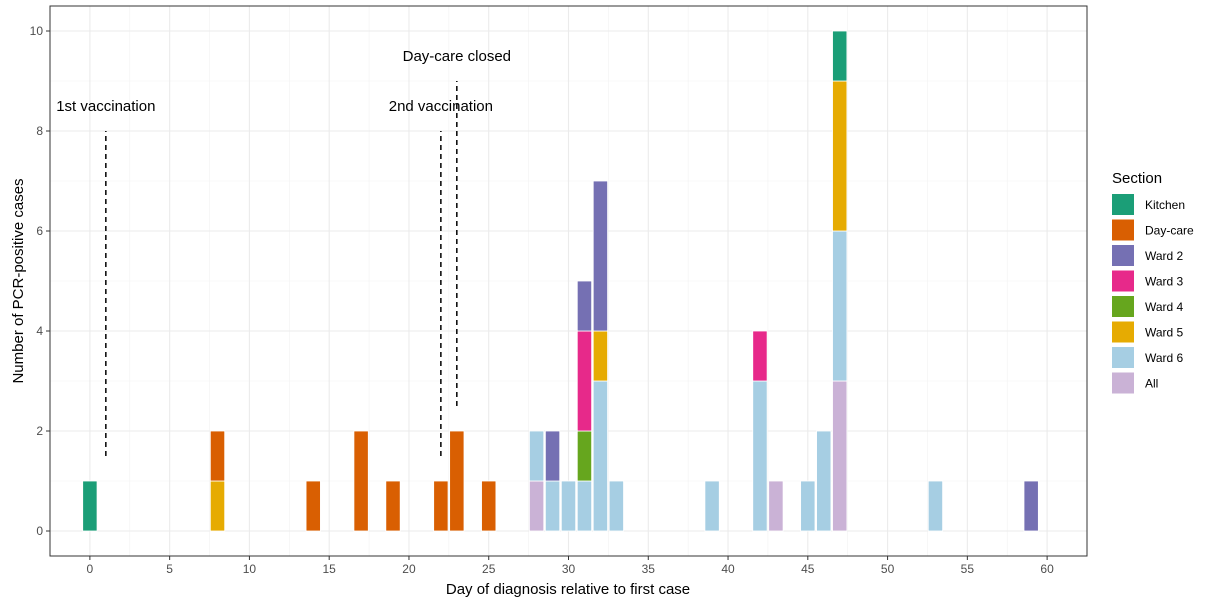 The height and width of the screenshot is (603, 1207). I want to click on legend-label: Ward 6, so click(1164, 358).